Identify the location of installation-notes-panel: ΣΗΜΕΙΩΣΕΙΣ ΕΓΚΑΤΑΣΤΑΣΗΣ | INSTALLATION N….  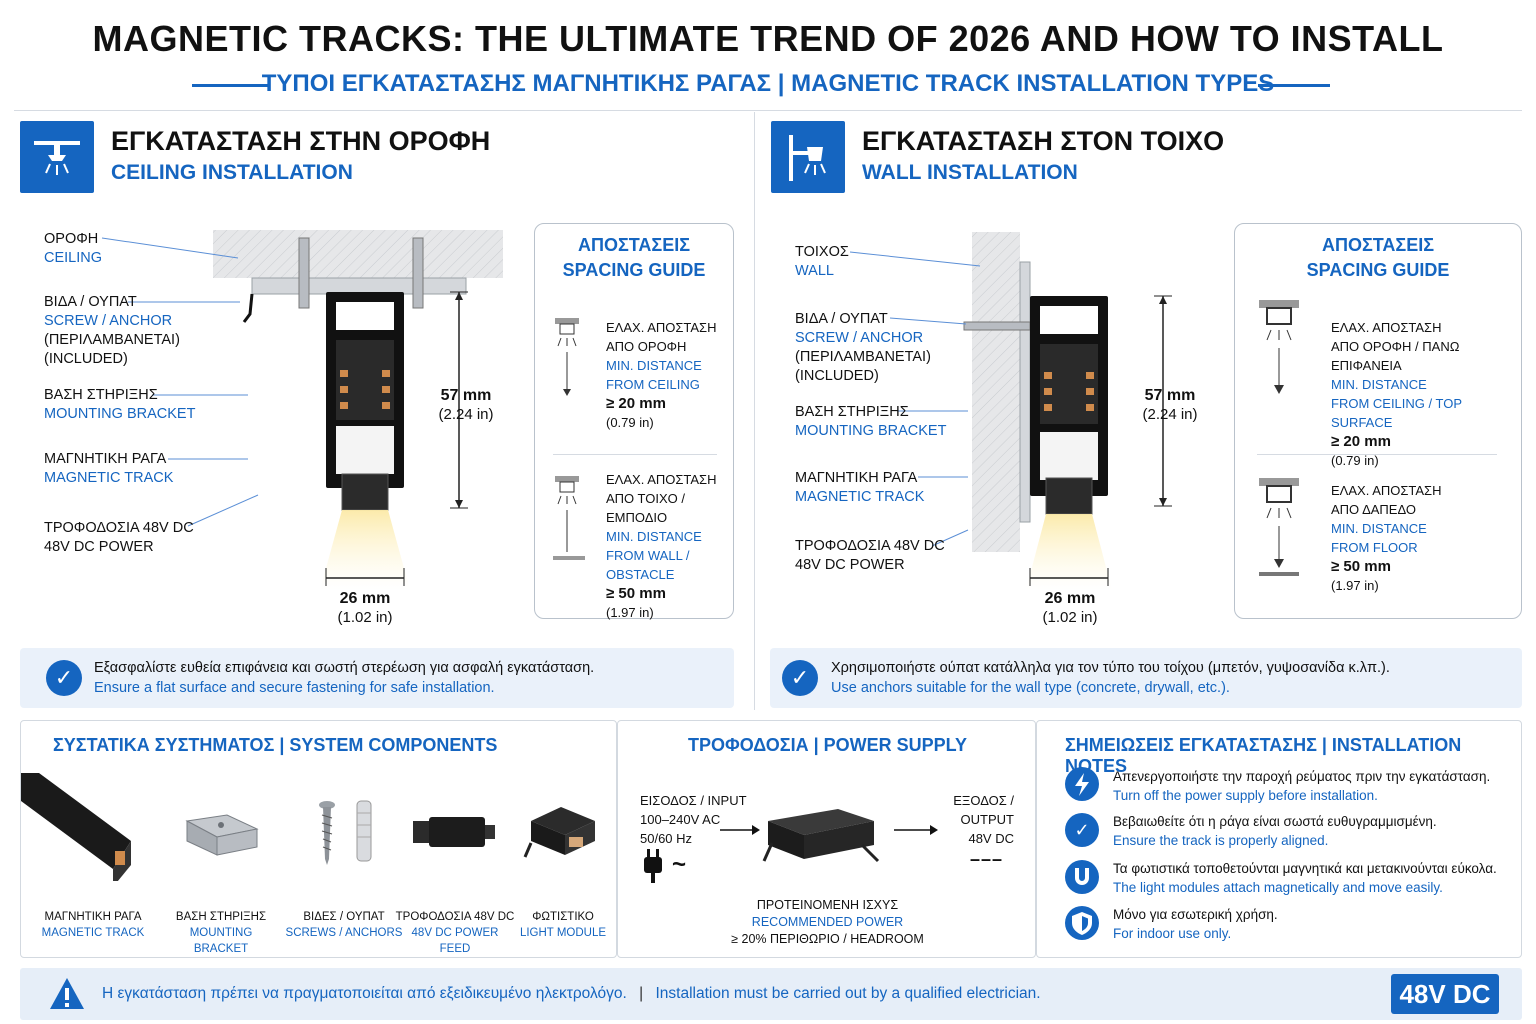
(1279, 839).